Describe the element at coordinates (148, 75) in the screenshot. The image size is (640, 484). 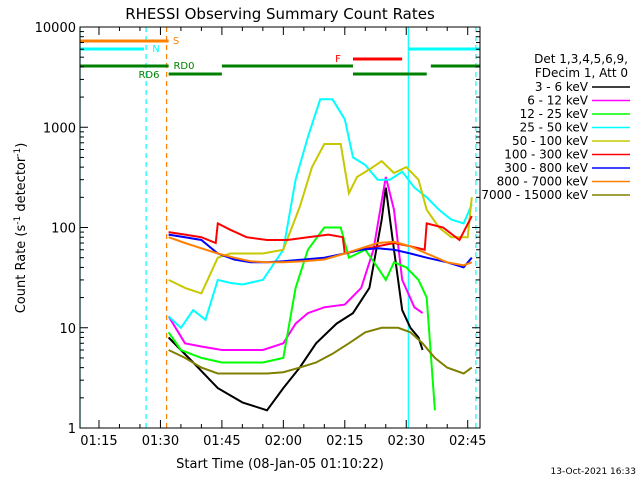
I see `state-bar-label-rd6: RD6` at that location.